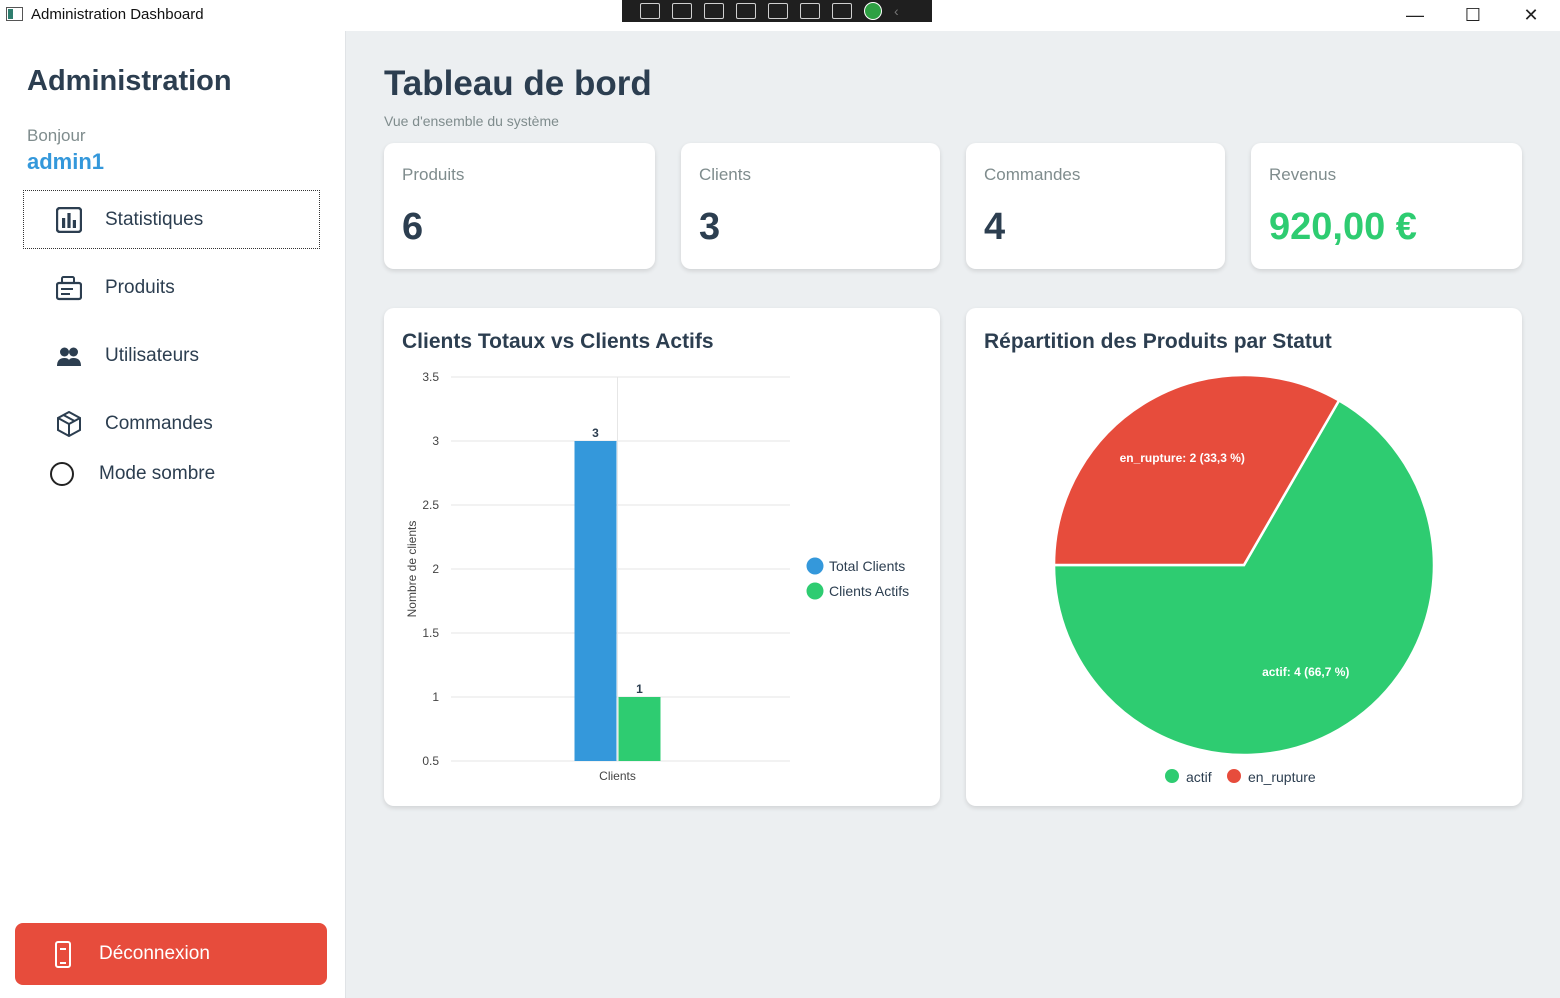 The image size is (1560, 998). What do you see at coordinates (1531, 15) in the screenshot?
I see `close-button: ✕` at bounding box center [1531, 15].